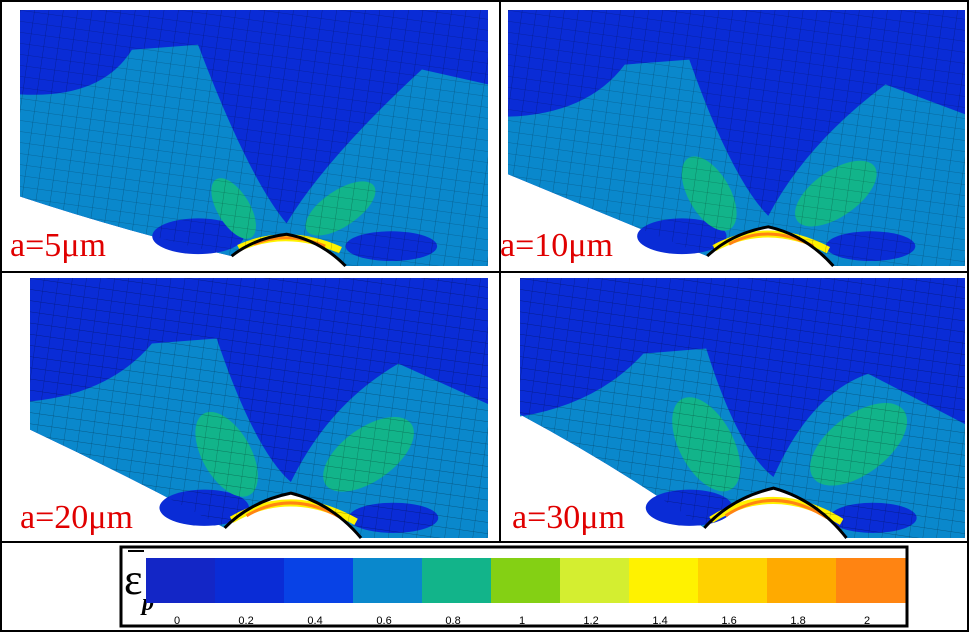 The height and width of the screenshot is (632, 969). I want to click on tick-label: 1, so click(522, 621).